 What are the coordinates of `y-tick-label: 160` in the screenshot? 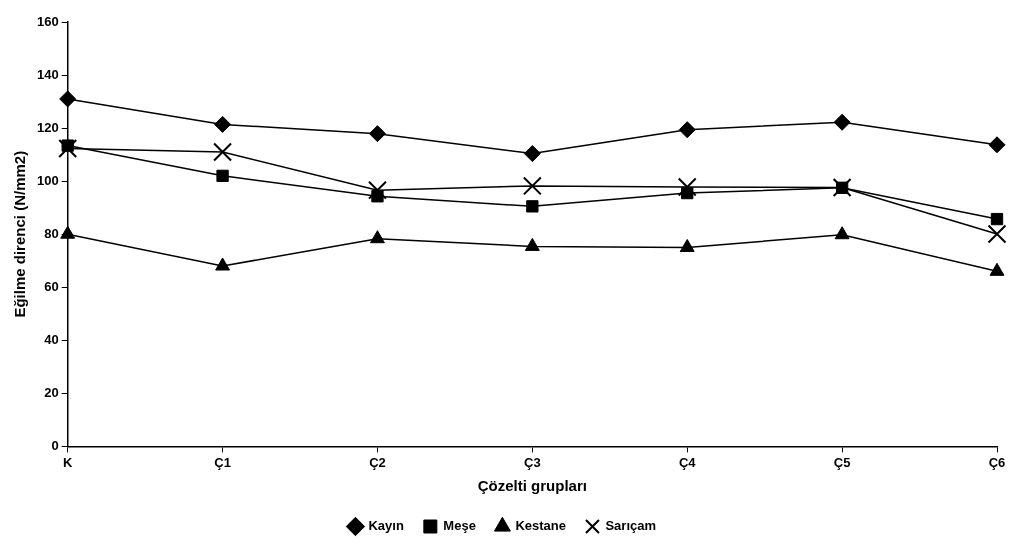 It's located at (47, 21).